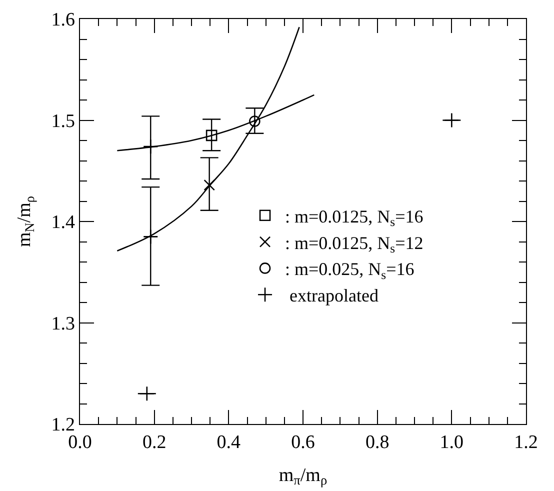  I want to click on x-axis-title: m$_{π}$/m$_{ρ}$, so click(303, 476).